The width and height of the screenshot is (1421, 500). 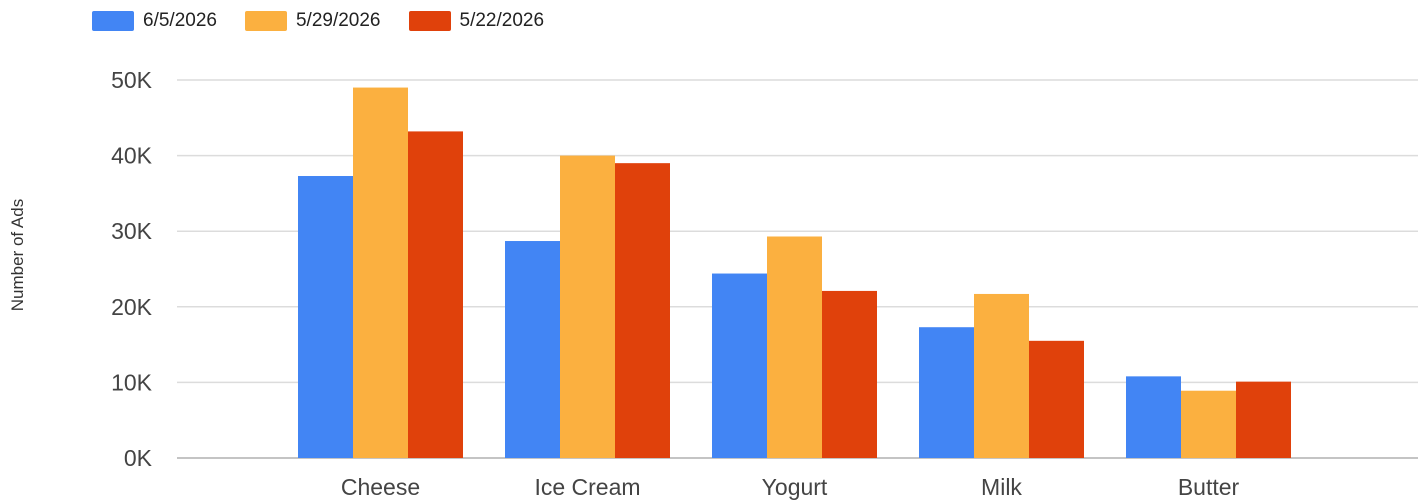 I want to click on y-axis-ticks: 0K 10K 20K 30K 40K 50K, so click(x=132, y=269).